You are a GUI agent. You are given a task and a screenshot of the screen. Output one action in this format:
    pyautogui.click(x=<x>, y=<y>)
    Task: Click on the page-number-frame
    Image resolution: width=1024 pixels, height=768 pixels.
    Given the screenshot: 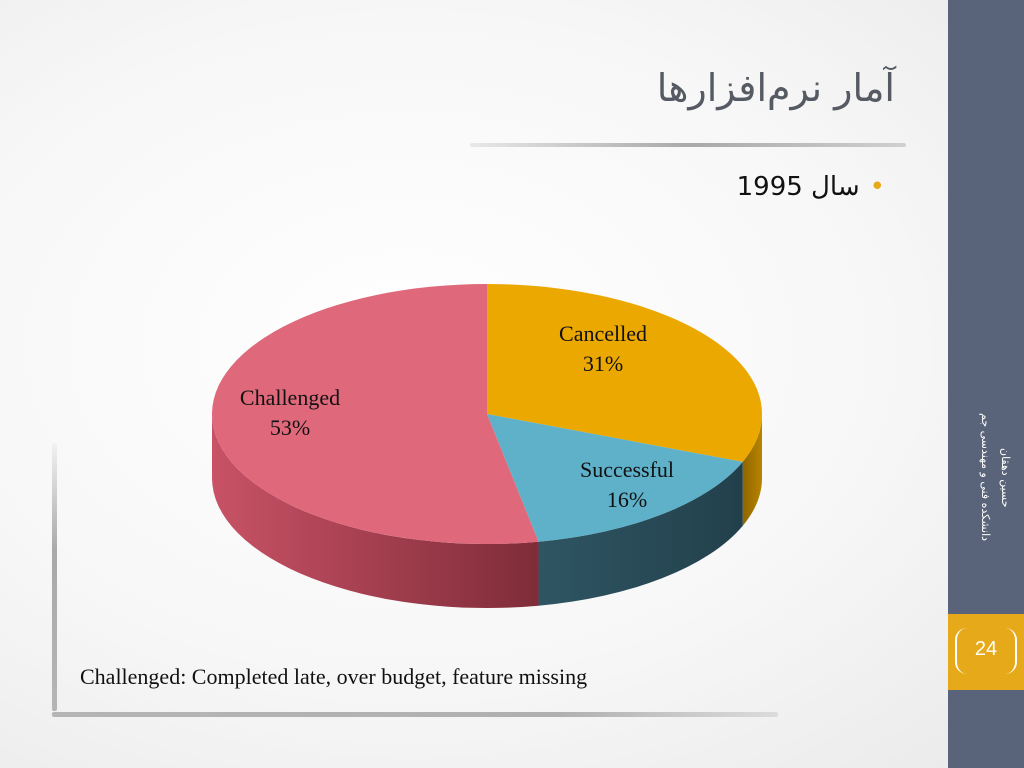 What is the action you would take?
    pyautogui.click(x=986, y=651)
    